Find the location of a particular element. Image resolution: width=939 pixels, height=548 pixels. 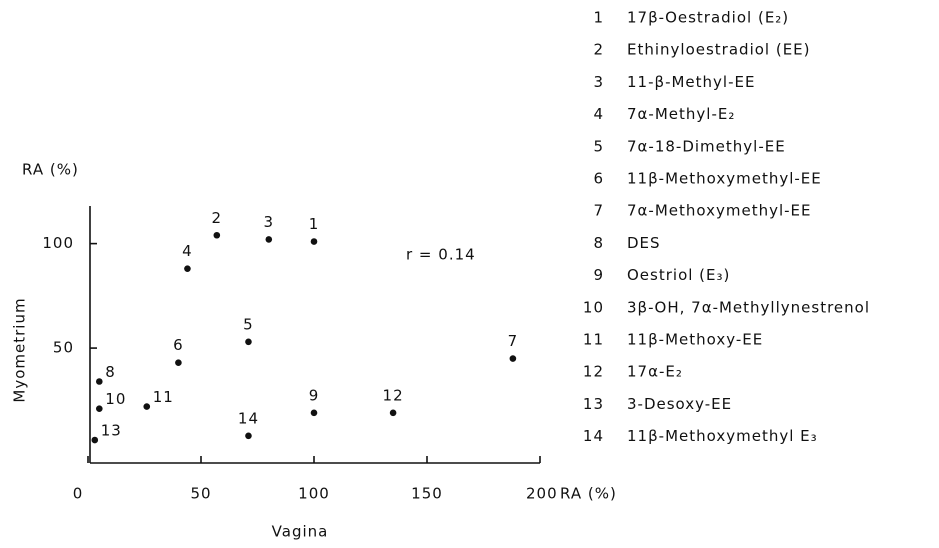

legend-number: 1 is located at coordinates (598, 18).